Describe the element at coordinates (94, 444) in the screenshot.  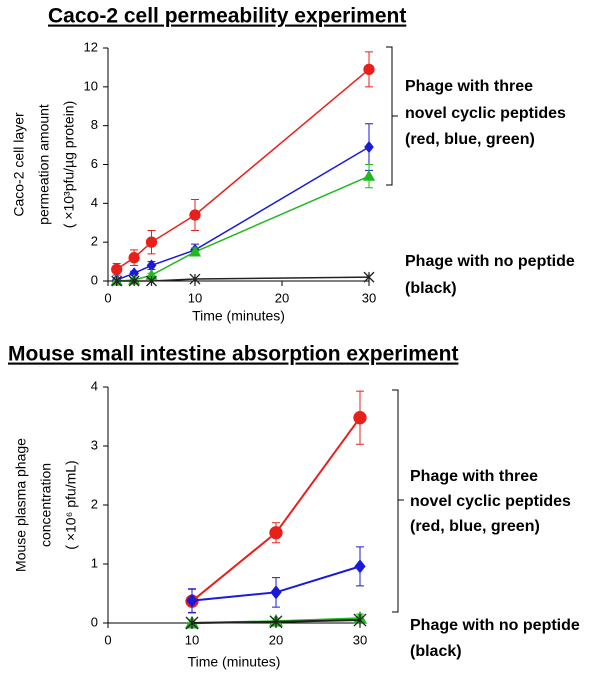
I see `y-tick-label: 3` at that location.